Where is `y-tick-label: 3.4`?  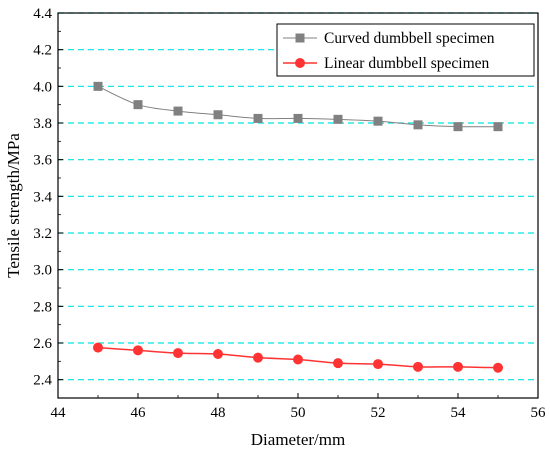 y-tick-label: 3.4 is located at coordinates (42, 197).